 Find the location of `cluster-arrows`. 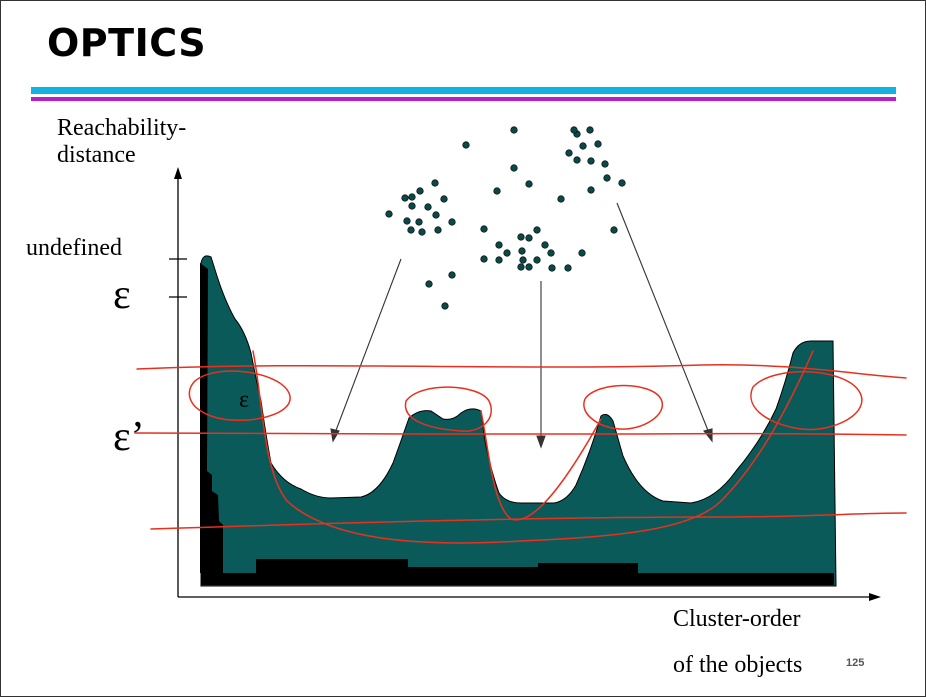

cluster-arrows is located at coordinates (521, 325).